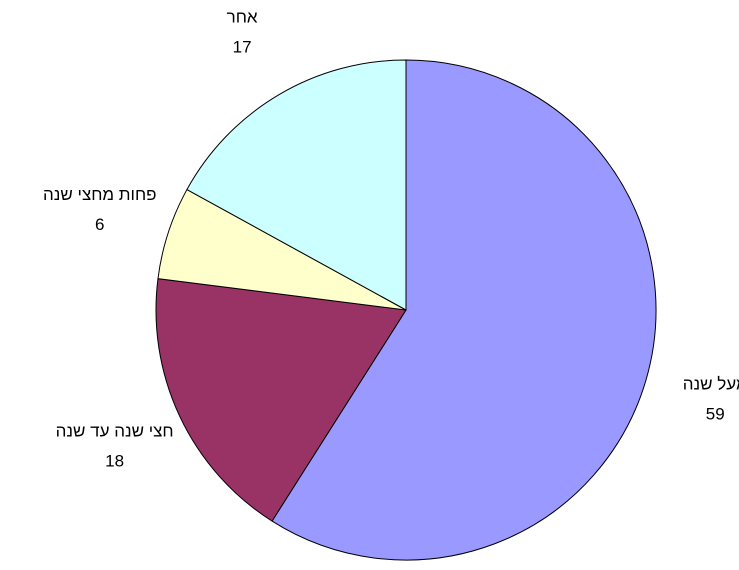  Describe the element at coordinates (100, 194) in the screenshot. I see `slice-label: פחות מחצי שנה` at that location.